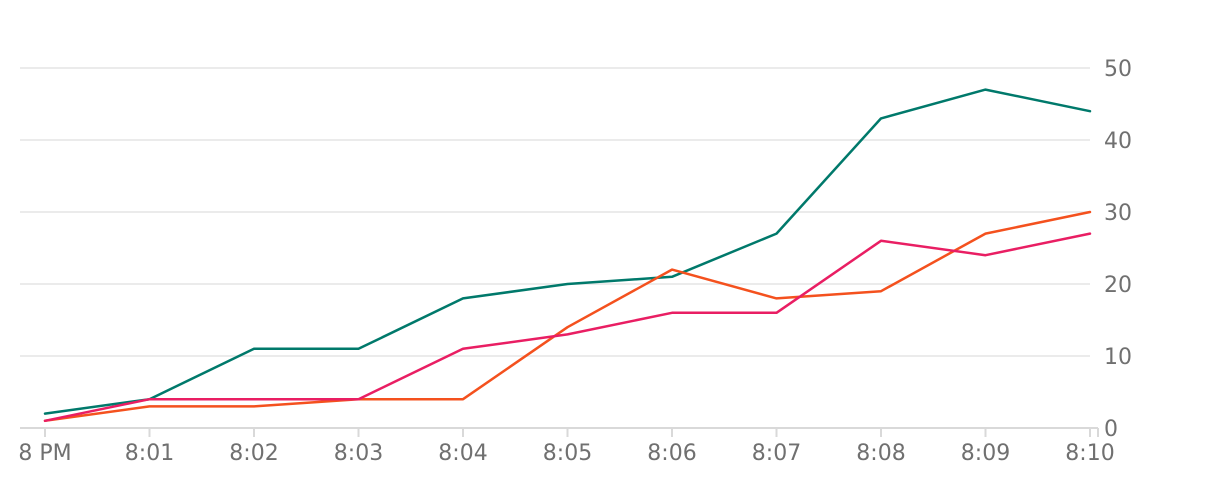  What do you see at coordinates (1118, 69) in the screenshot?
I see `y-tick-label: 50` at bounding box center [1118, 69].